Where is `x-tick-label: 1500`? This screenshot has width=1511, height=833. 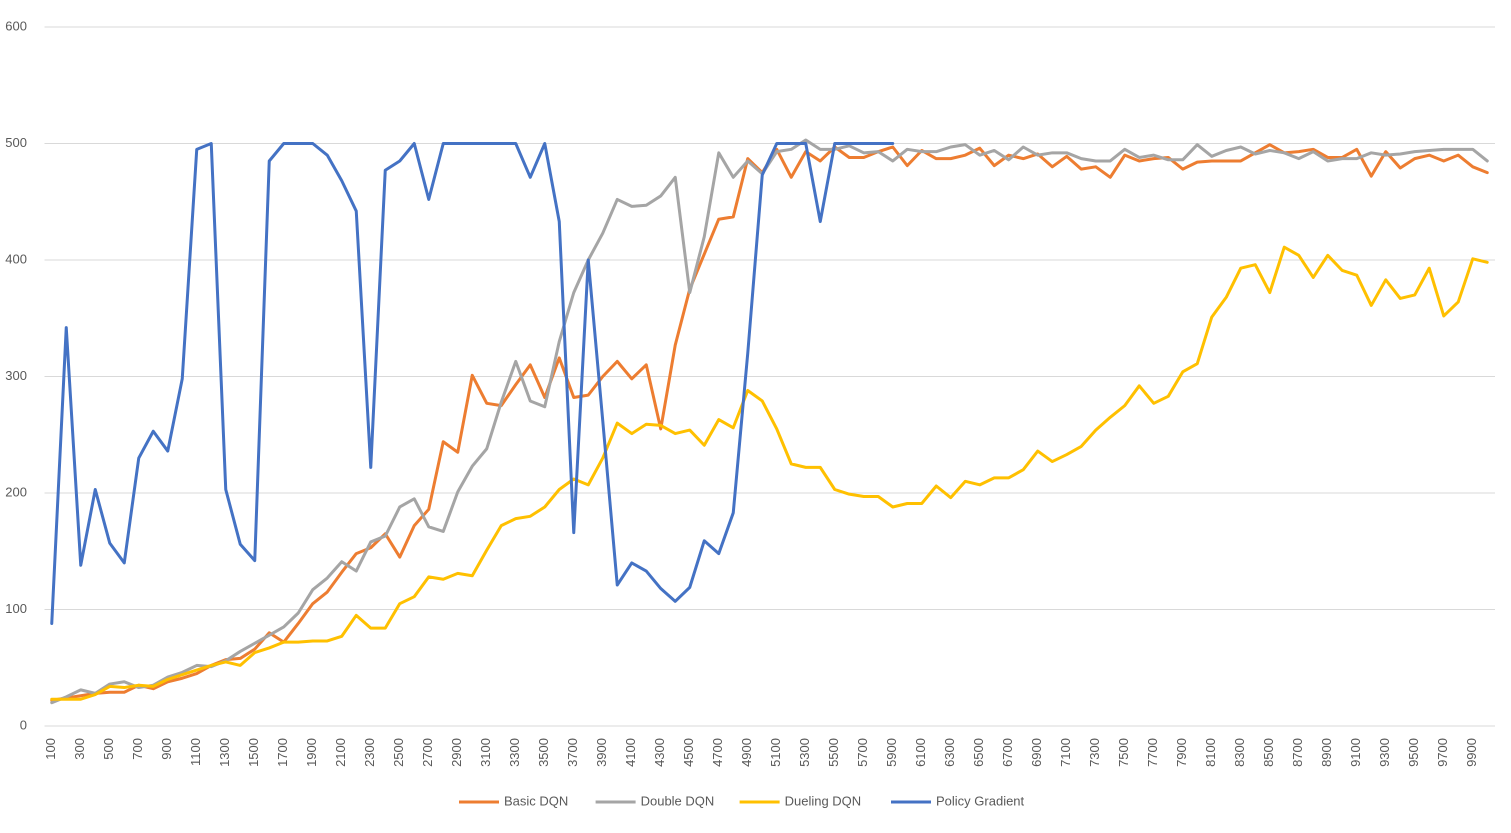 x-tick-label: 1500 is located at coordinates (253, 752).